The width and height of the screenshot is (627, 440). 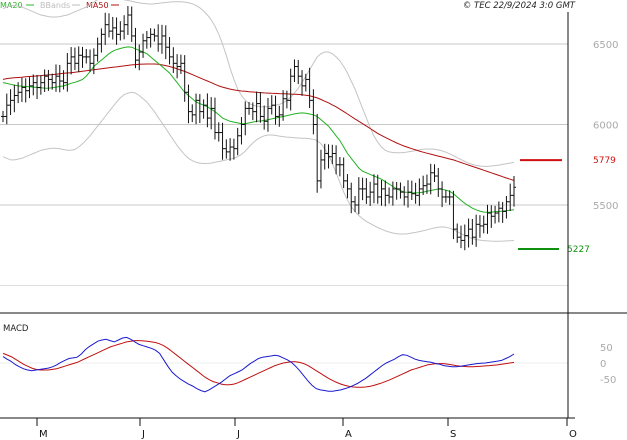 What do you see at coordinates (519, 6) in the screenshot?
I see `timestamp: © TEC 22/9/2024 3:0 GMT` at bounding box center [519, 6].